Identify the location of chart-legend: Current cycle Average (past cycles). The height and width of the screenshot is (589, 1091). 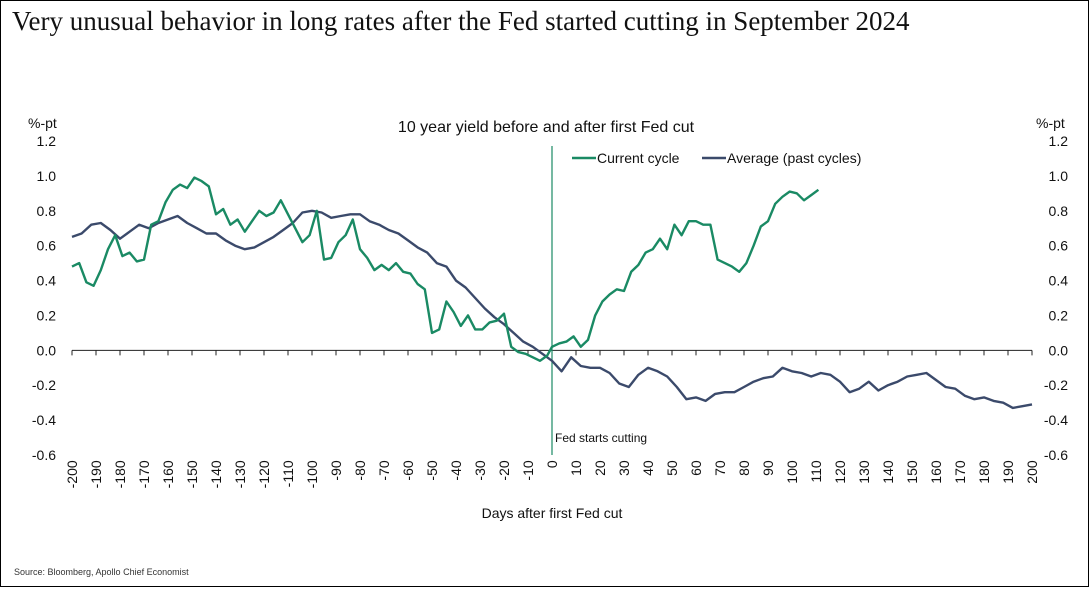
(716, 158).